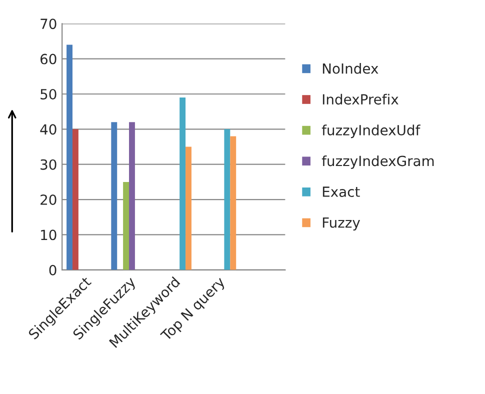  What do you see at coordinates (48, 94) in the screenshot?
I see `y-tick-label: 50` at bounding box center [48, 94].